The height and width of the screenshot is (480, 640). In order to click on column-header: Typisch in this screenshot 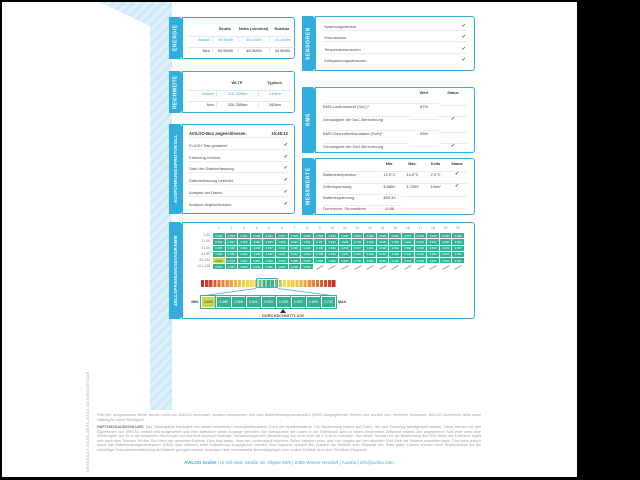, I will do `click(274, 83)`.